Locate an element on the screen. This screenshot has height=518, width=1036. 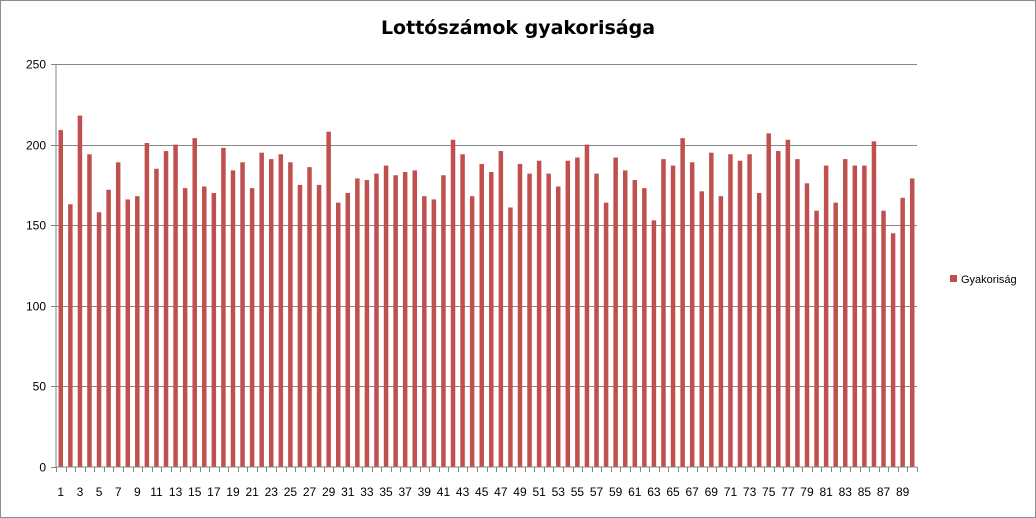
x-tick-label: 43 is located at coordinates (463, 492).